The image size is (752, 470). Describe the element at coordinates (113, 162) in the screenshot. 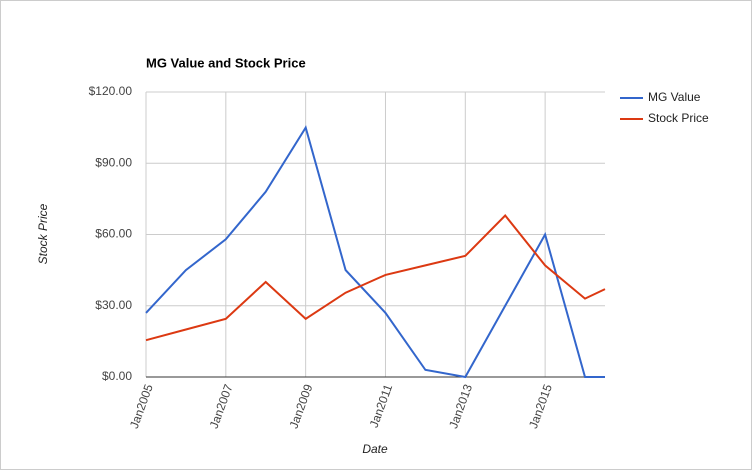

I see `y-tick-label: $90.00` at that location.